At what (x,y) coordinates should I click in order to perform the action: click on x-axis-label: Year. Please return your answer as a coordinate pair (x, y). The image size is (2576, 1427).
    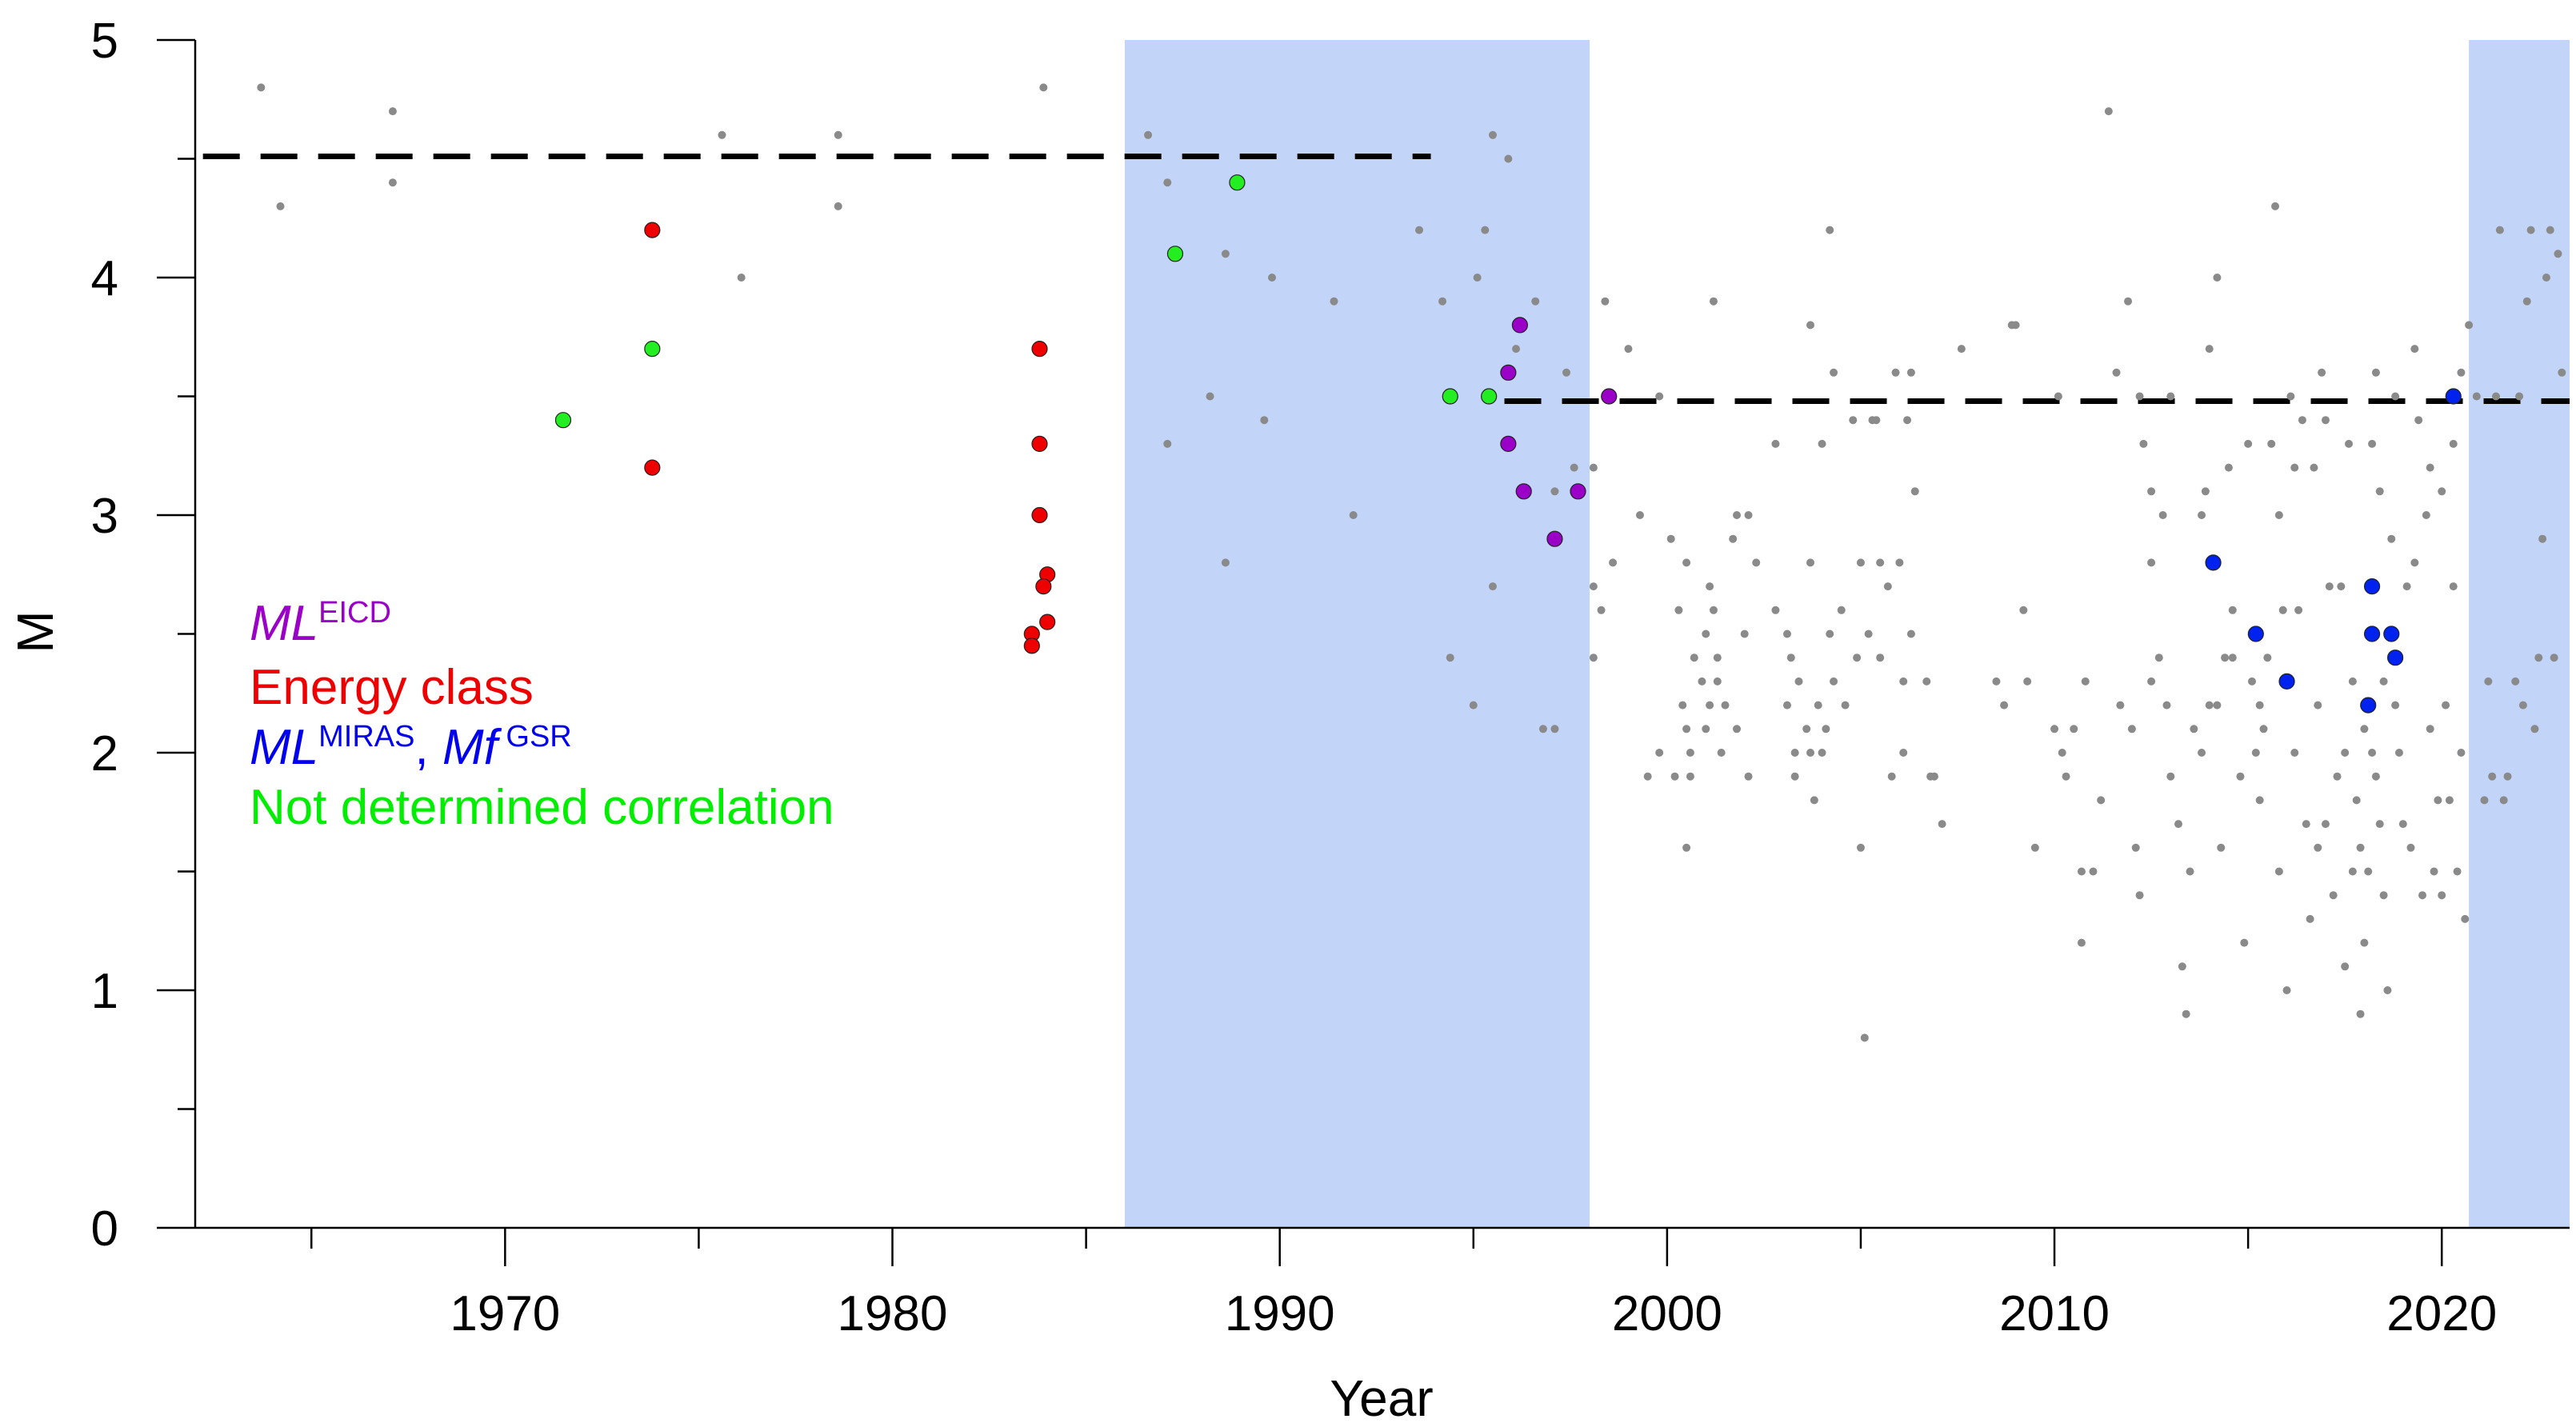
    Looking at the image, I should click on (1381, 1398).